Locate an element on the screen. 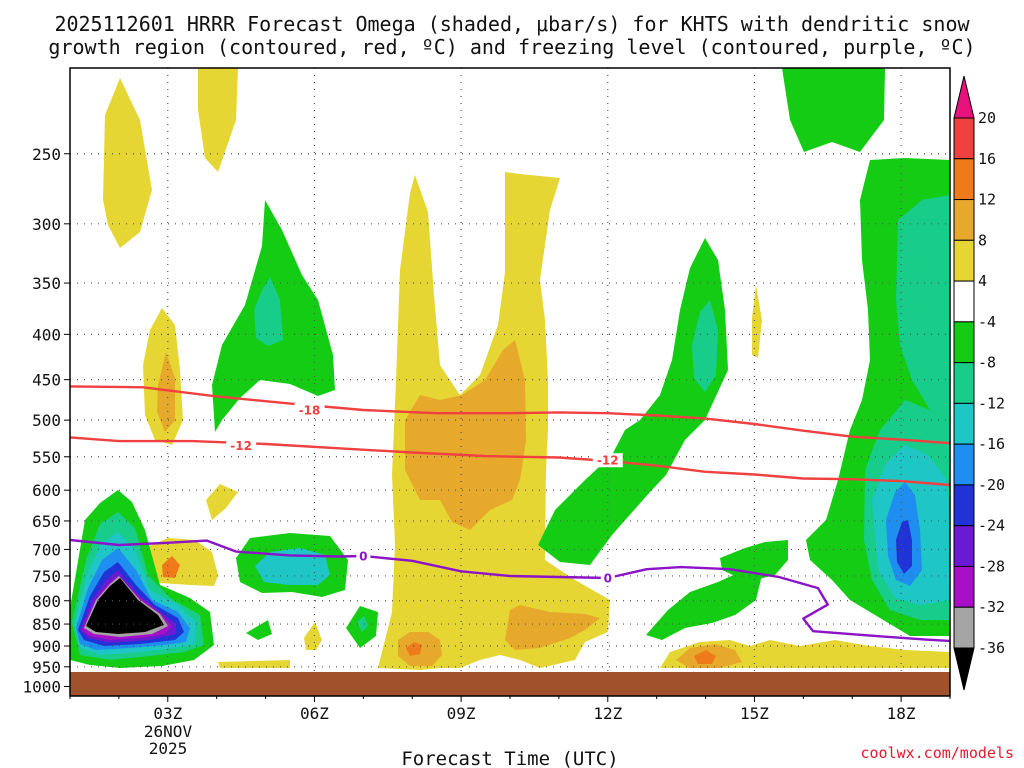  colorbar-label: 4 is located at coordinates (982, 281).